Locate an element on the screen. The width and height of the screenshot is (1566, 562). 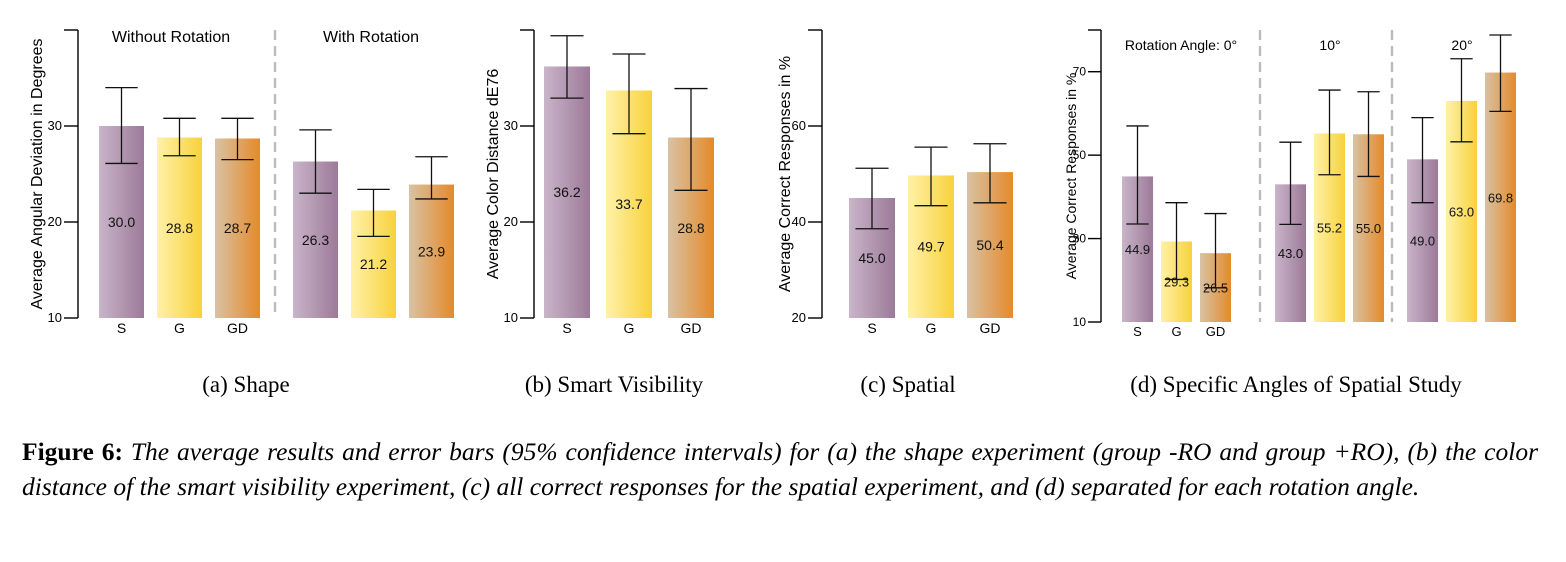
subcaption: (a) Shape is located at coordinates (246, 384).